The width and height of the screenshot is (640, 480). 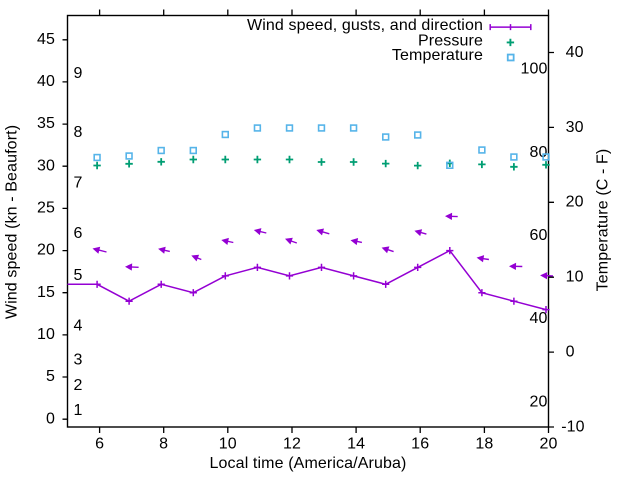 I want to click on svg-text: 100, so click(x=533, y=69).